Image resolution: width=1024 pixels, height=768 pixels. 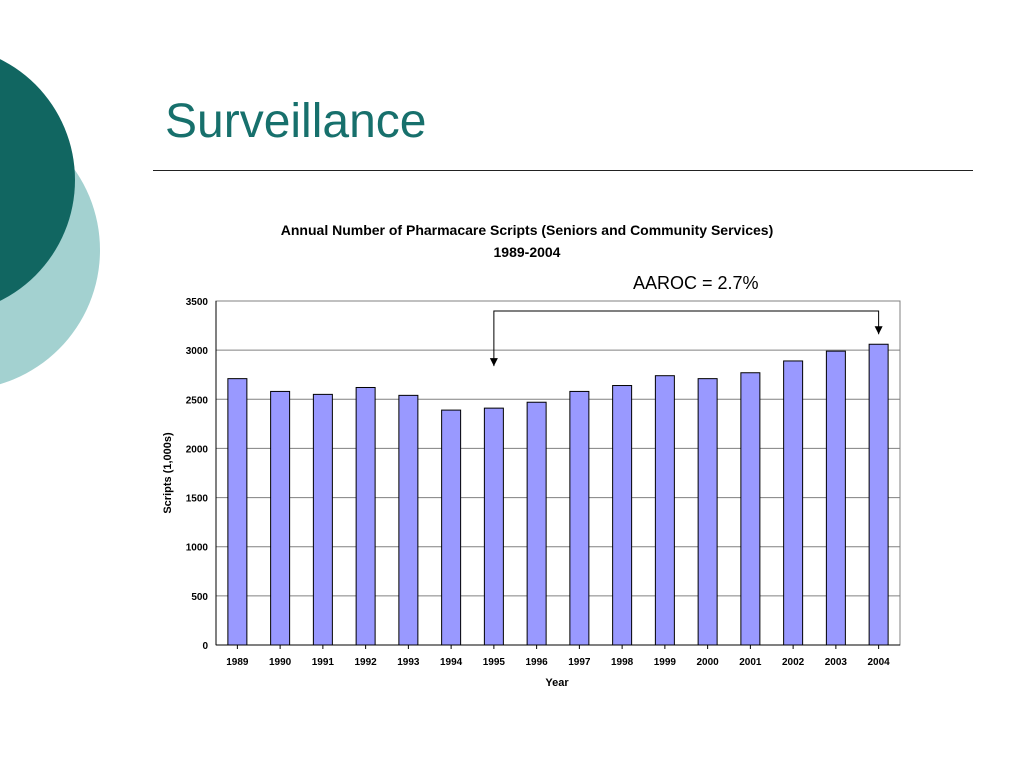 I want to click on y-tick-label: 1000, so click(x=197, y=548).